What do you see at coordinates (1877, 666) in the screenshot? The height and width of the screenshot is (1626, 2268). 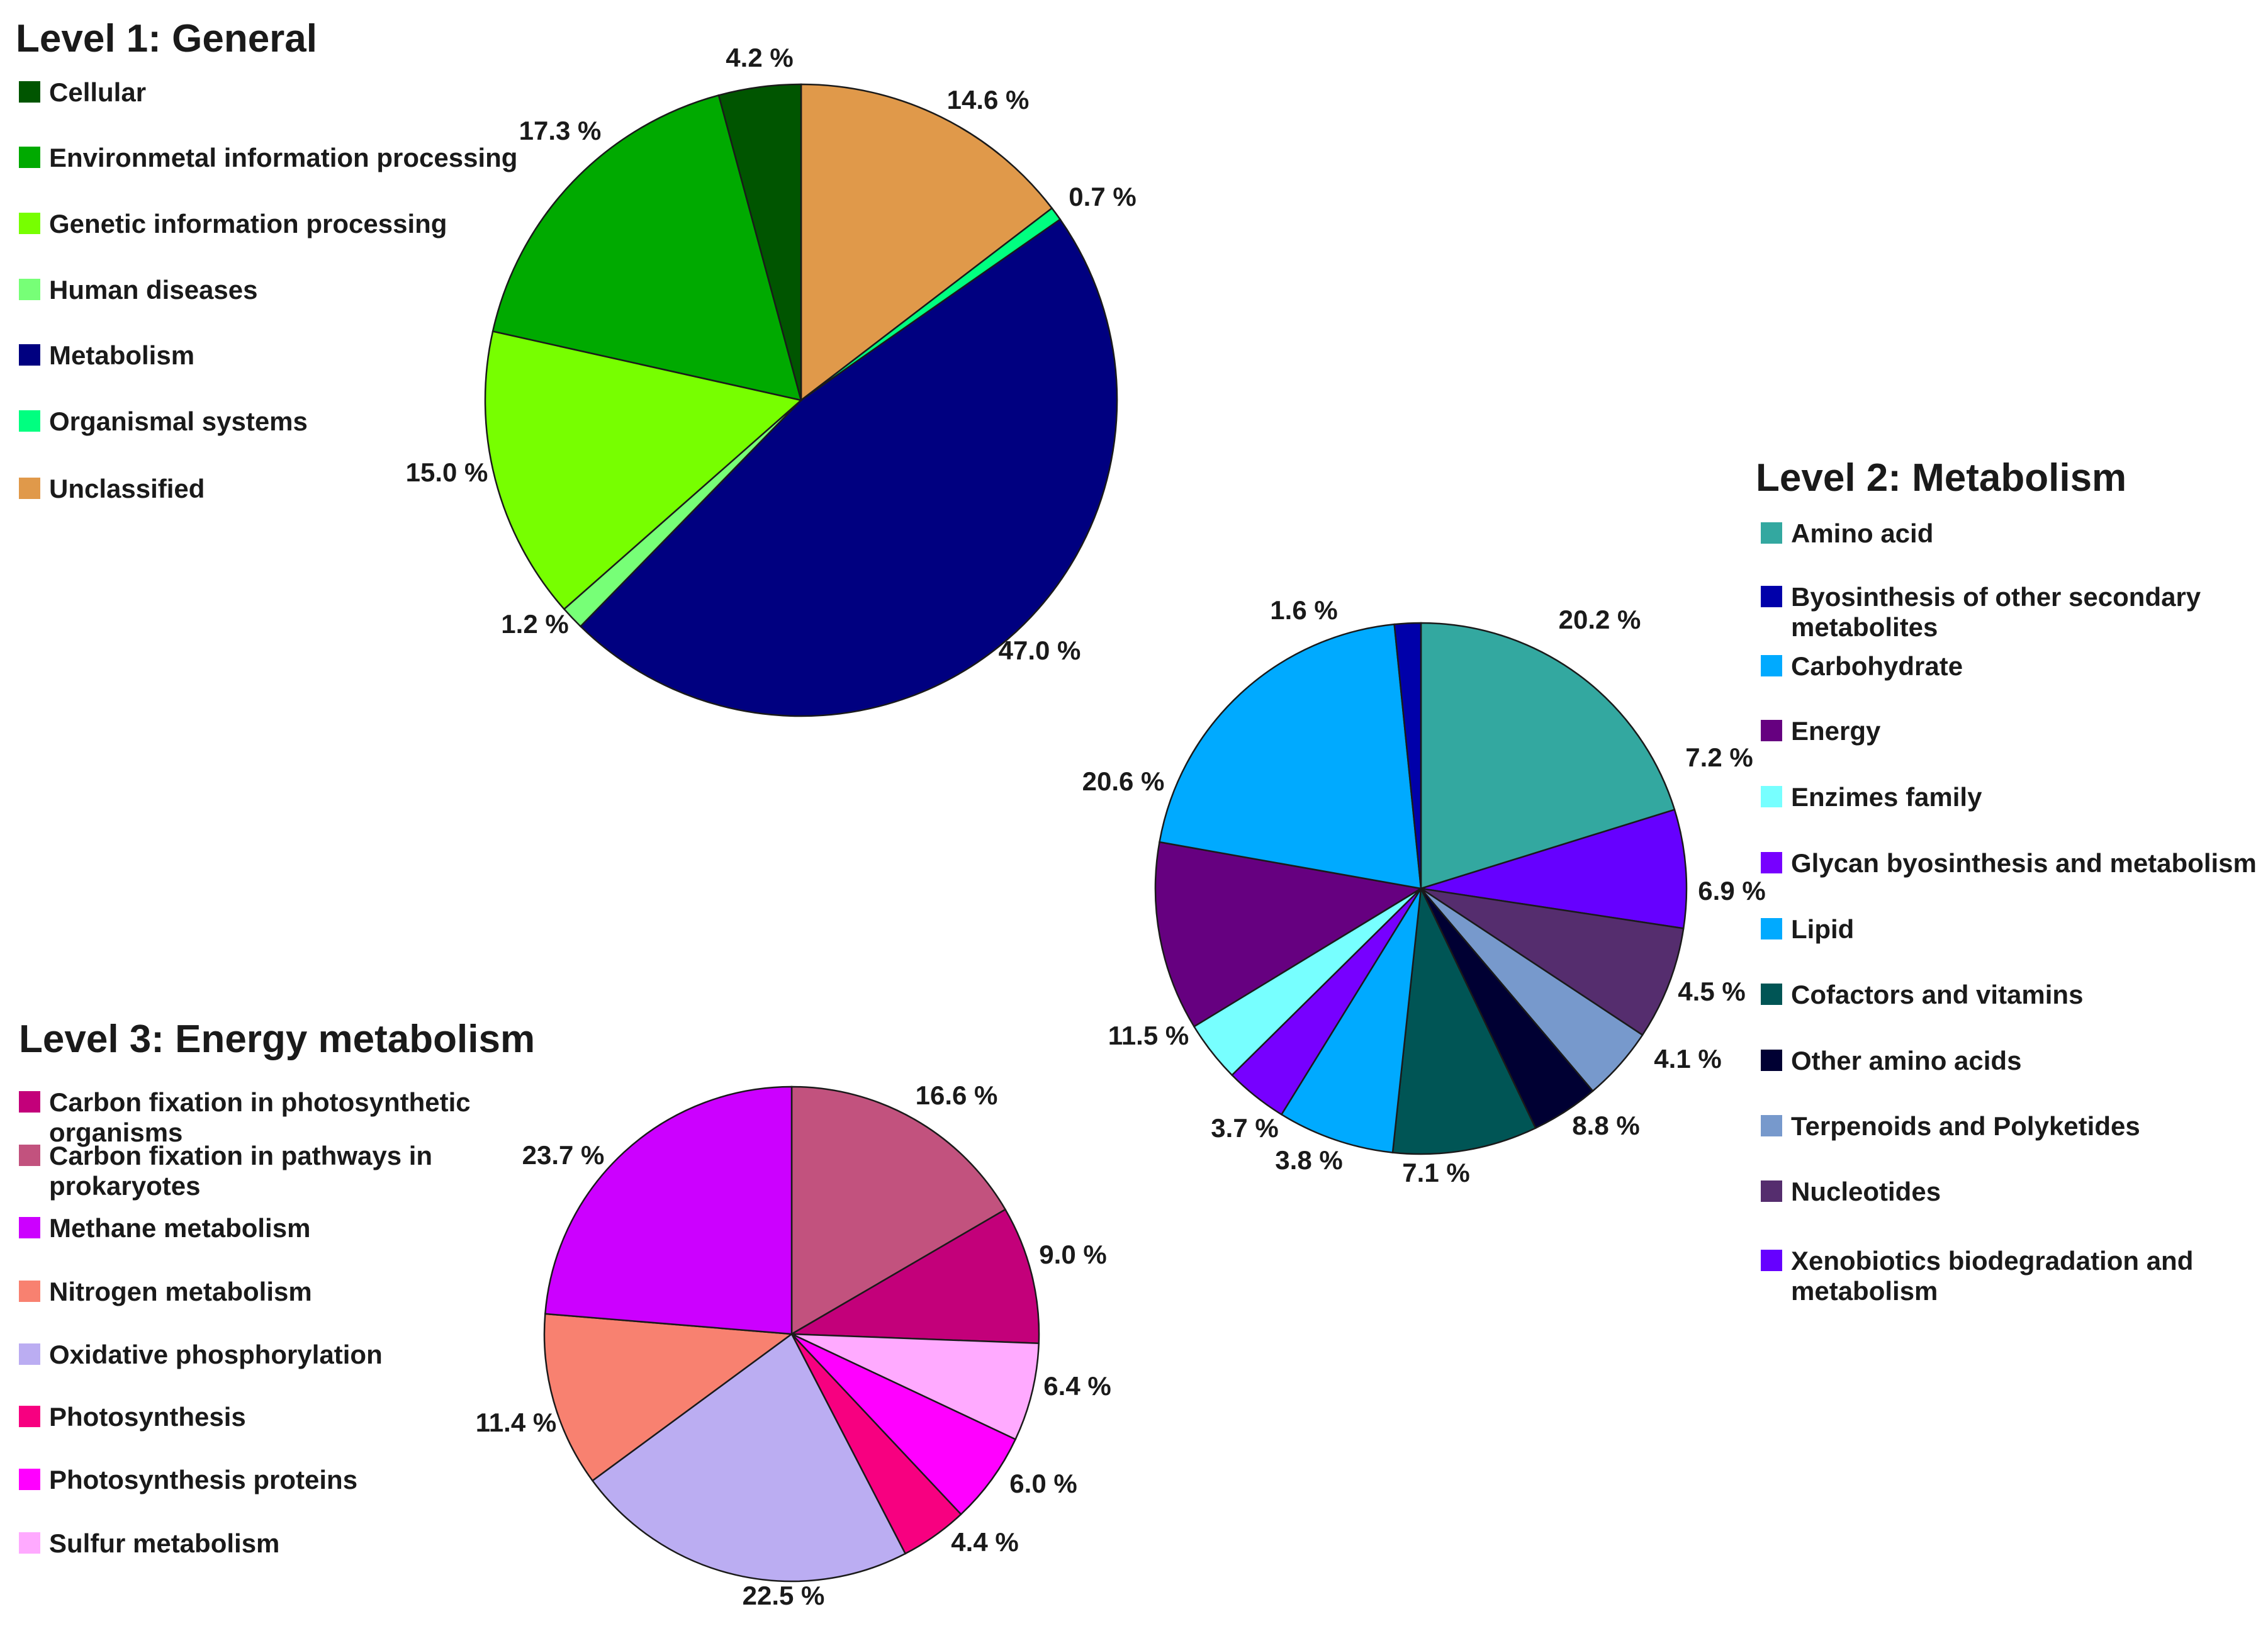 I see `legend-label: Carbohydrate` at bounding box center [1877, 666].